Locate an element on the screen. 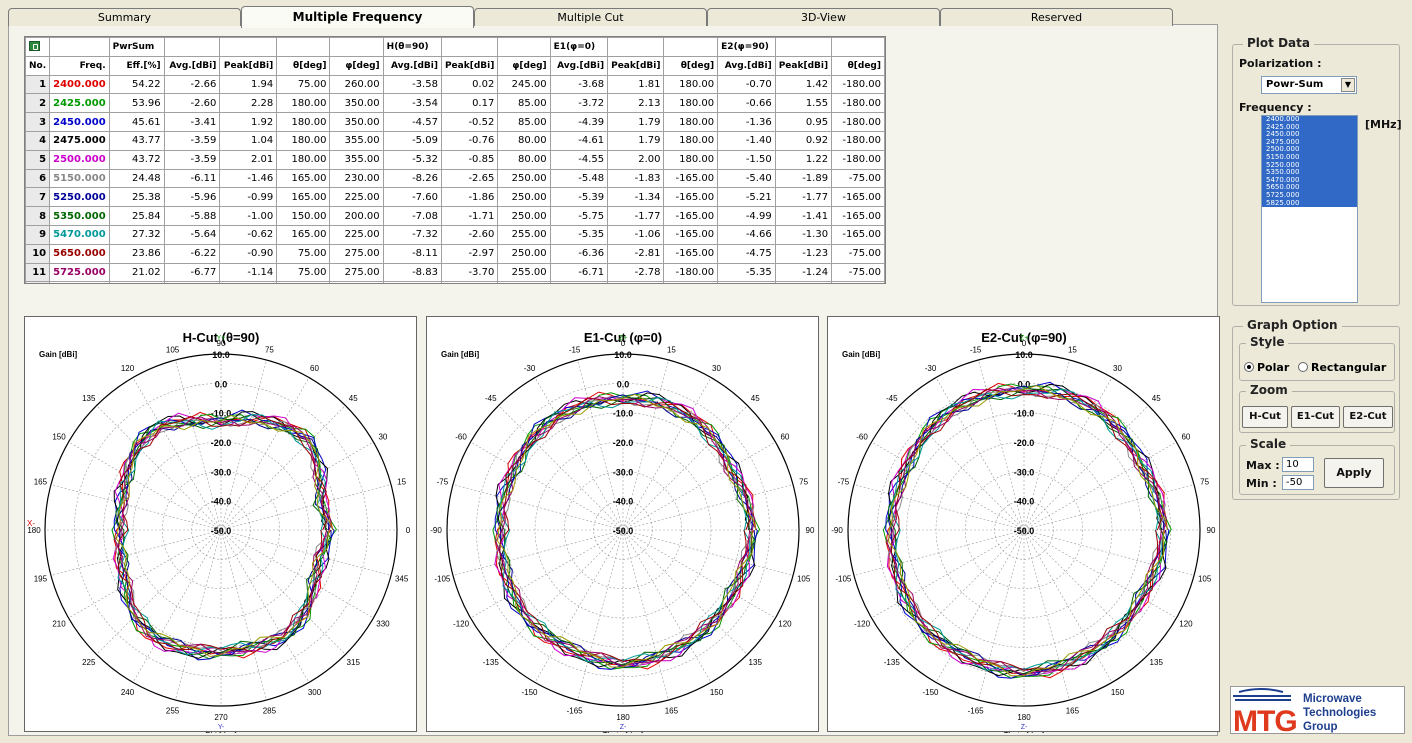 The height and width of the screenshot is (743, 1412). value-cell: 355.00 is located at coordinates (356, 140).